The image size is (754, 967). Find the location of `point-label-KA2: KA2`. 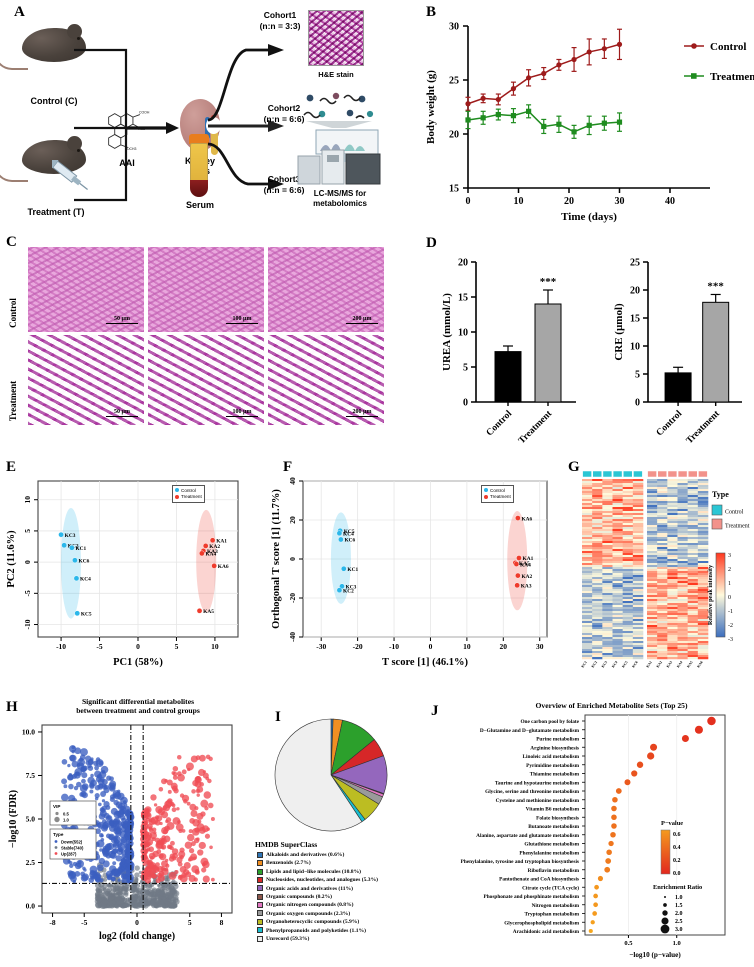

point-label-KA2: KA2 is located at coordinates (214, 547).